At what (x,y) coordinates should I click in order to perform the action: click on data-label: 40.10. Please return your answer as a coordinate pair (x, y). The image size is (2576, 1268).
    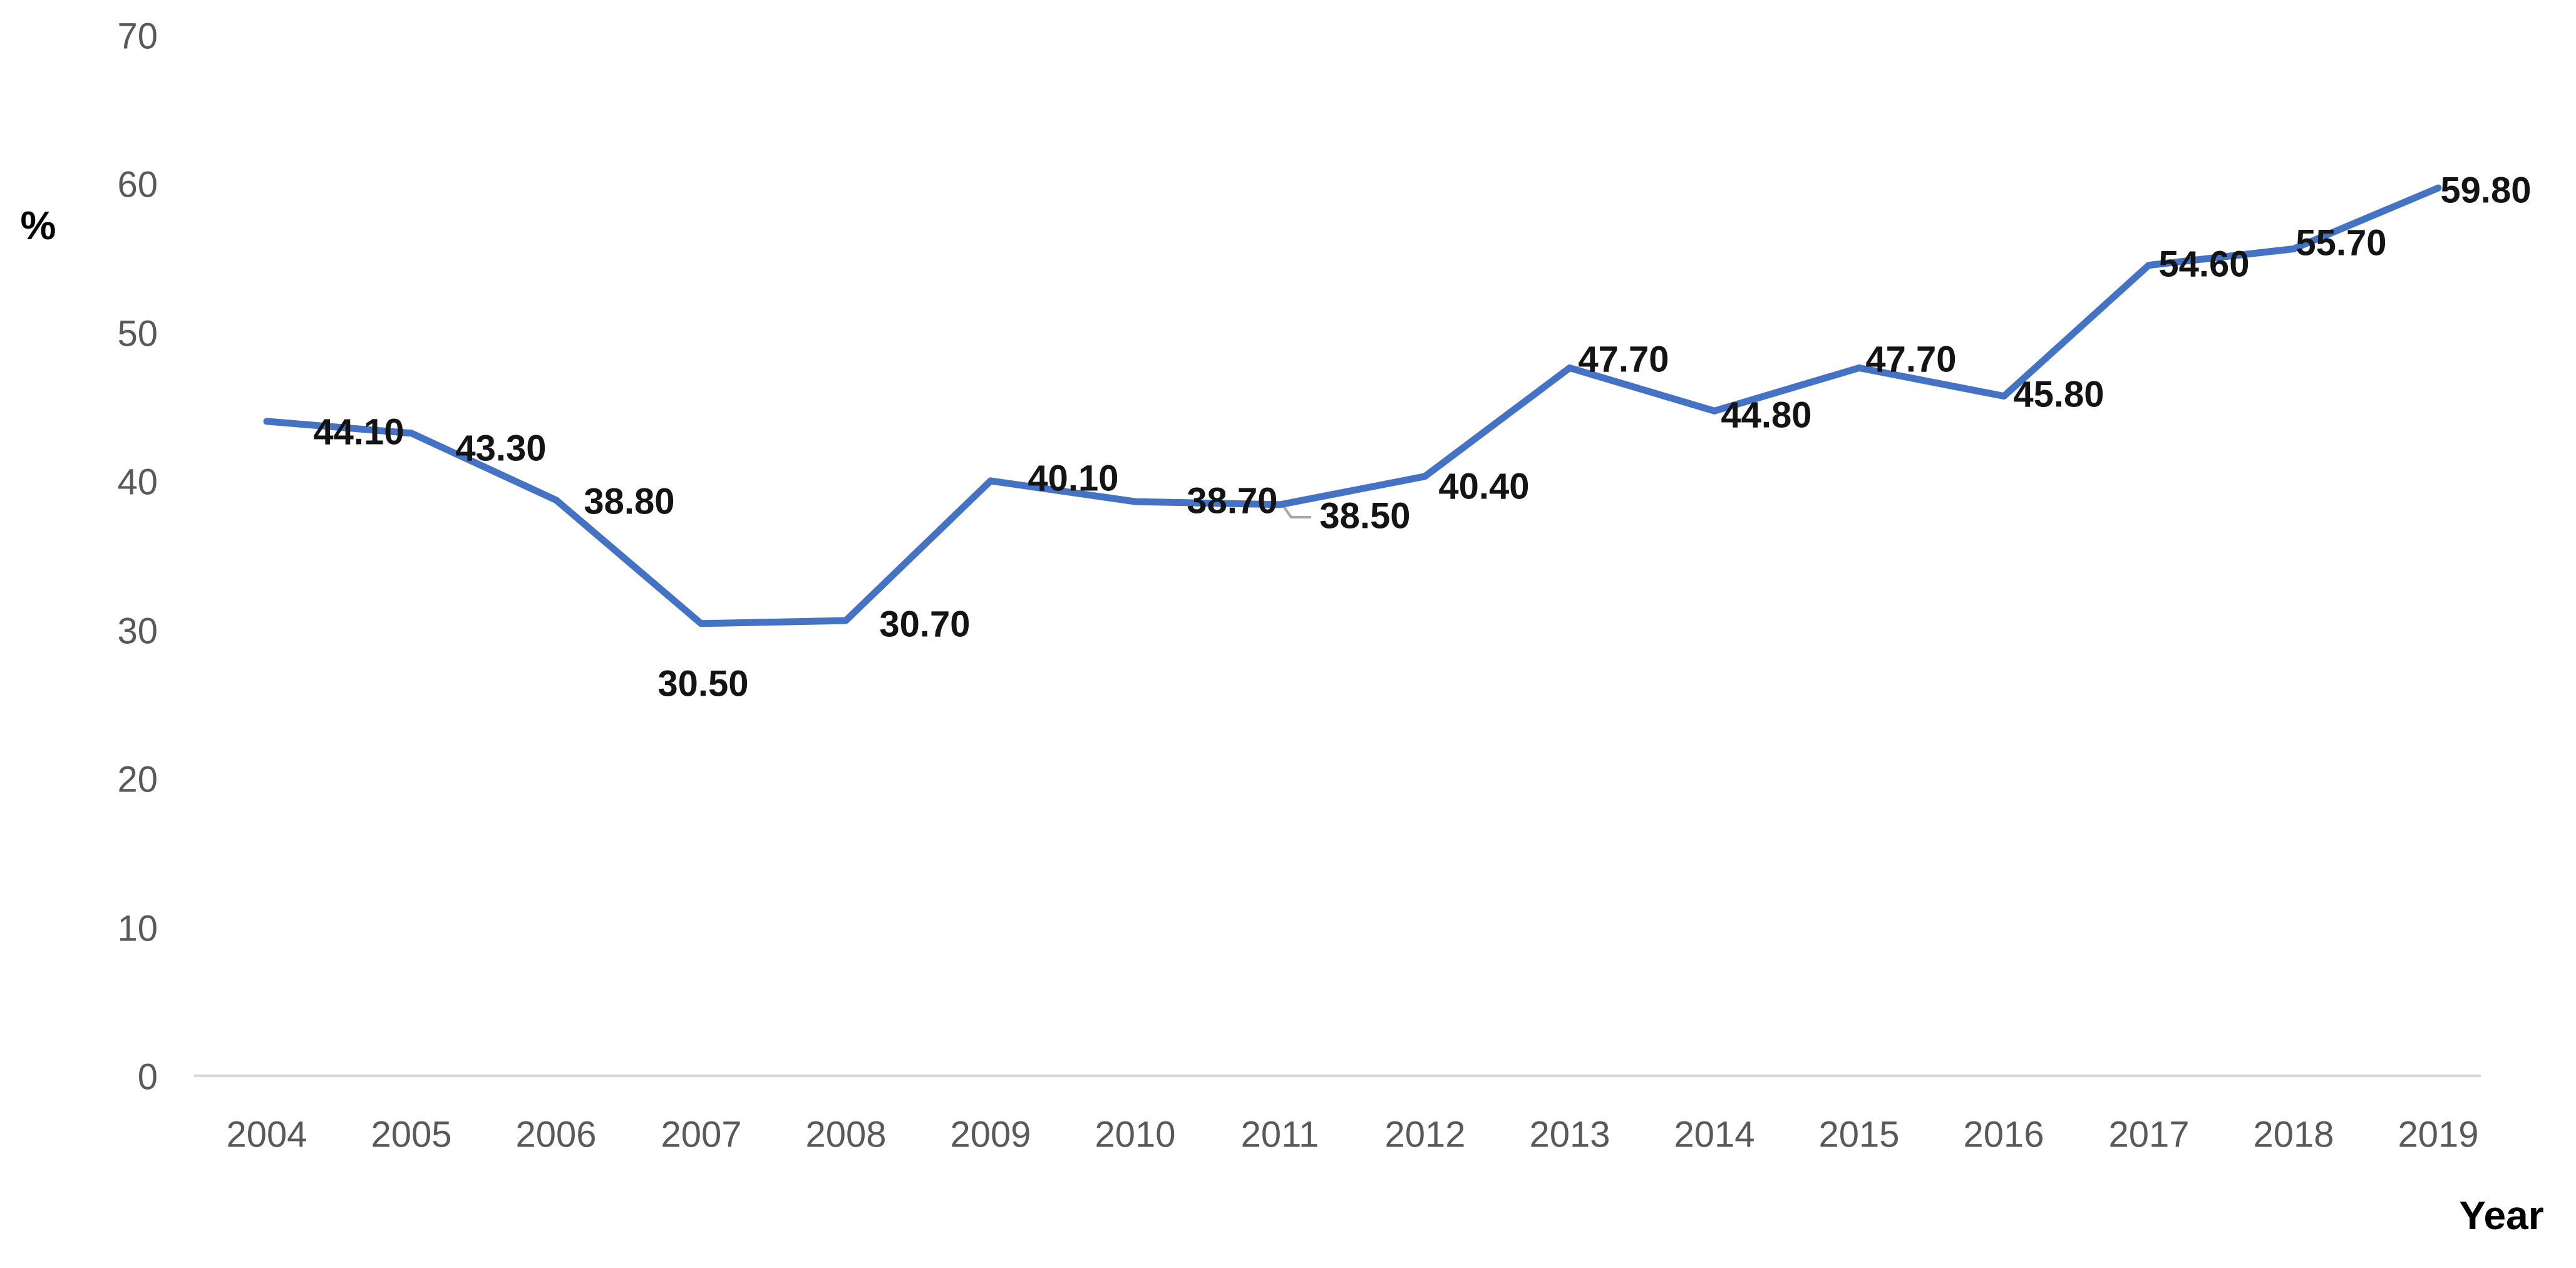
    Looking at the image, I should click on (1074, 478).